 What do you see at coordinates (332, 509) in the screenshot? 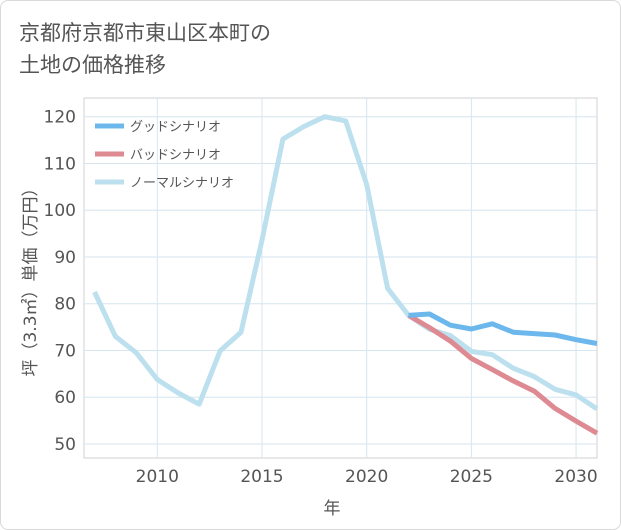
I see `x-axis-label: 年` at bounding box center [332, 509].